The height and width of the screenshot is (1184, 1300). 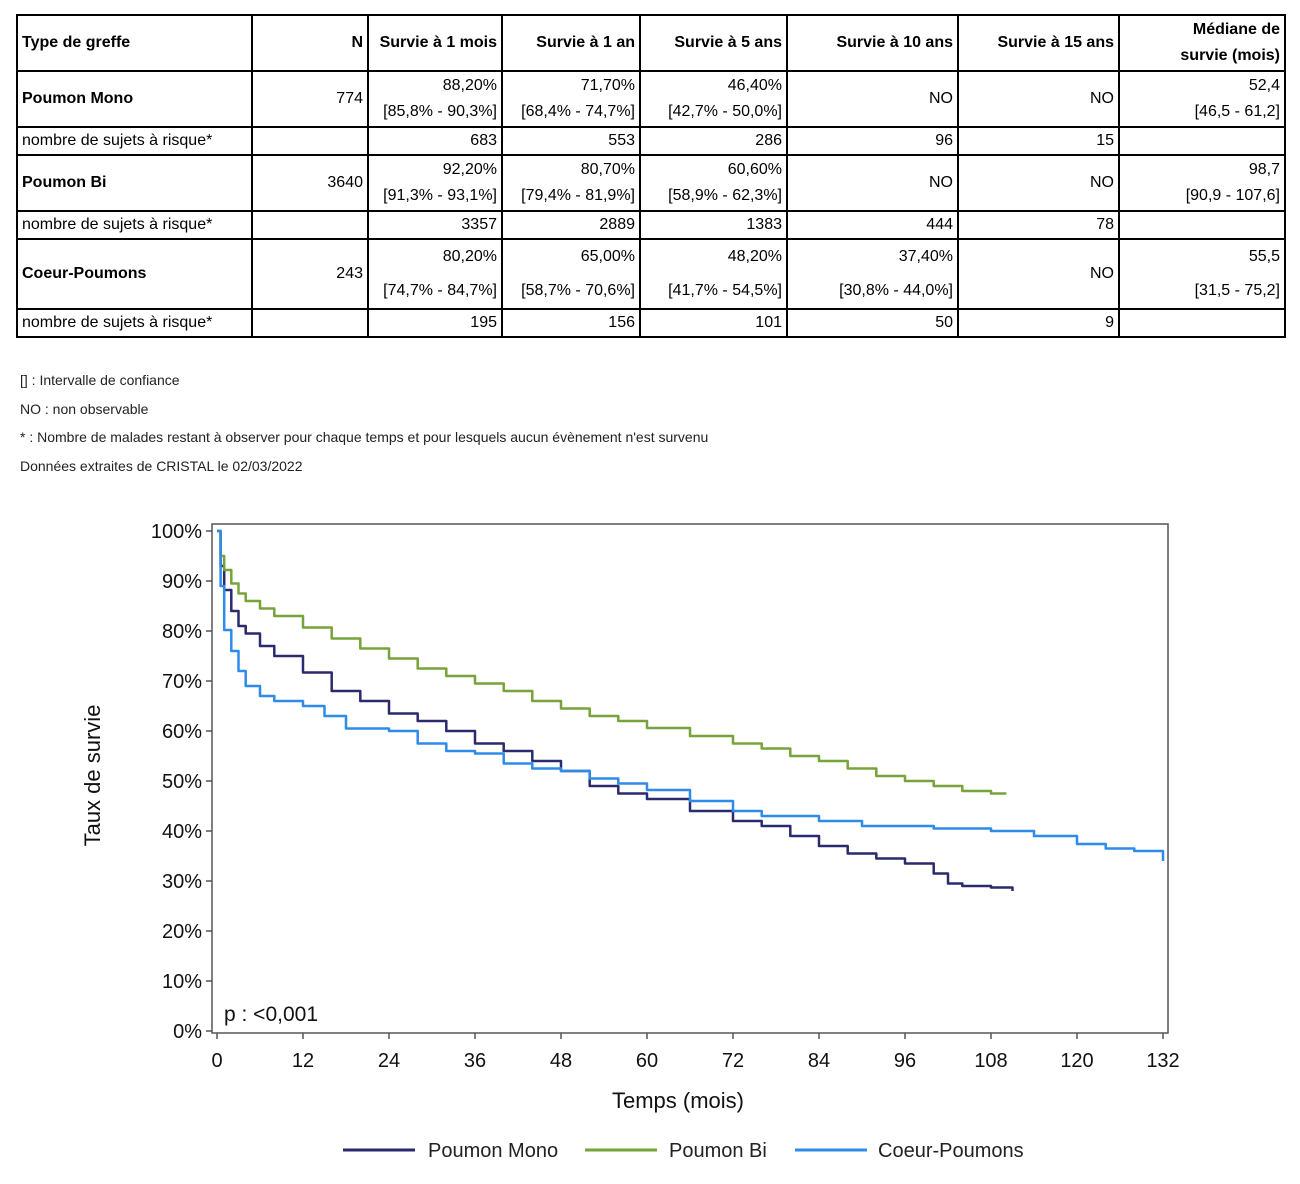 I want to click on cell-5-years: 48,20% [41,7% - 54,5%], so click(x=713, y=274).